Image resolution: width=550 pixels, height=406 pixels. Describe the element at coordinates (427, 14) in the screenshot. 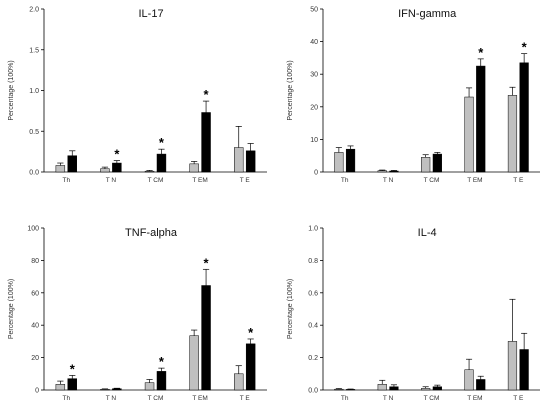

I see `chart-title: IFN-gamma` at that location.